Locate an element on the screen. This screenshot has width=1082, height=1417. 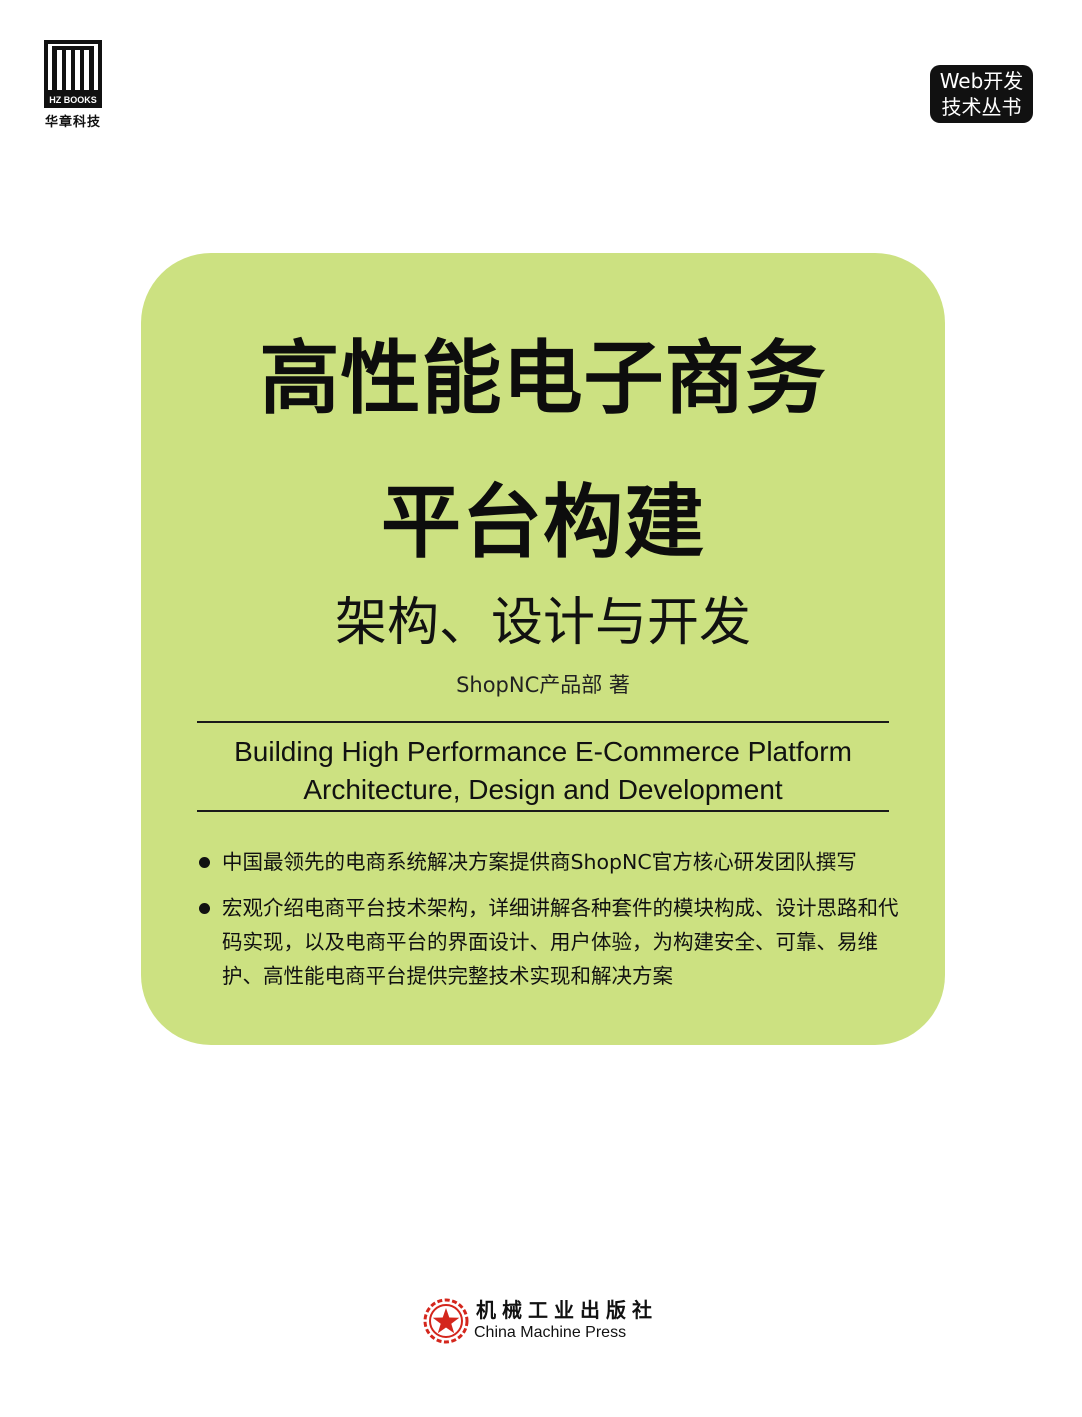
book-subtitle: 架构、设计与开发 is located at coordinates (542, 623).